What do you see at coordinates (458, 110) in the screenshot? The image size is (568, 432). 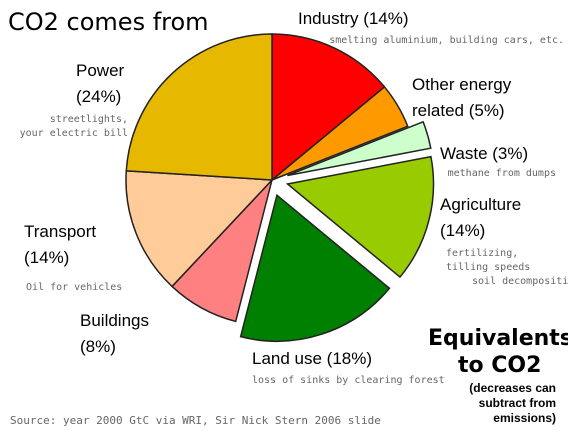 I see `slice-label-other-energy-related: related (5%)` at bounding box center [458, 110].